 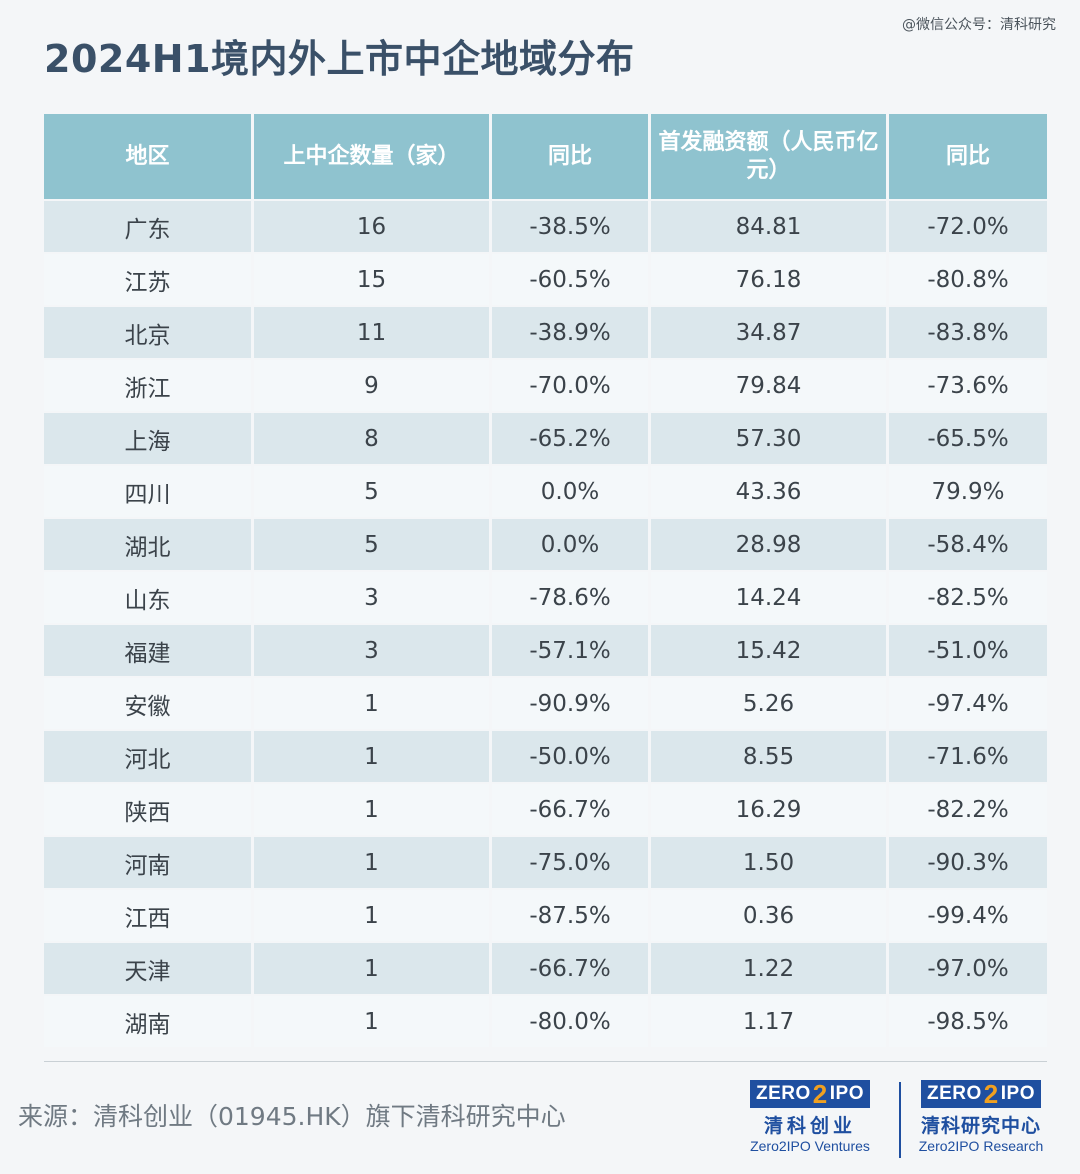 What do you see at coordinates (770, 649) in the screenshot?
I see `cell-financing: 15.42` at bounding box center [770, 649].